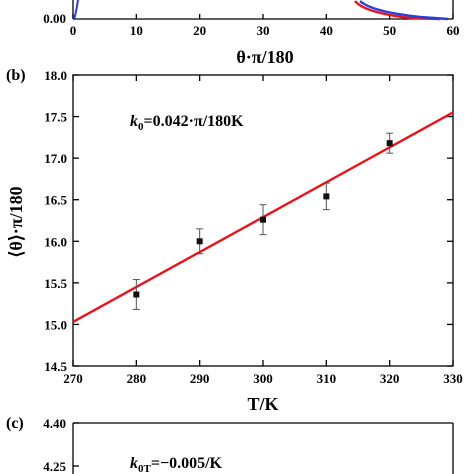  What do you see at coordinates (326, 30) in the screenshot?
I see `panel-a-x-tick-label: 40` at bounding box center [326, 30].